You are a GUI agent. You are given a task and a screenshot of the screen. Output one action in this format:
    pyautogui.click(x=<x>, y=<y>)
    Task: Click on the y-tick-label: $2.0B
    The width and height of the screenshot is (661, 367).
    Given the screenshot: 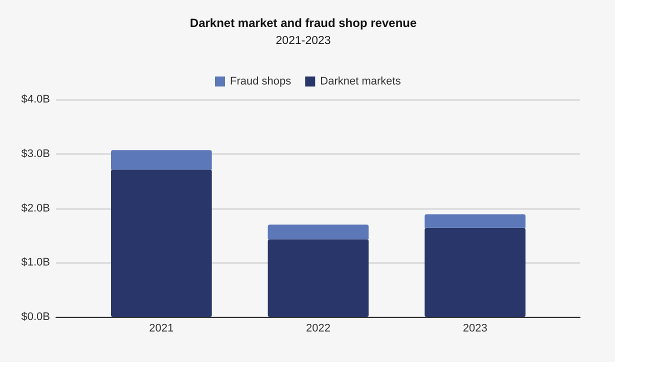 What is the action you would take?
    pyautogui.click(x=35, y=208)
    